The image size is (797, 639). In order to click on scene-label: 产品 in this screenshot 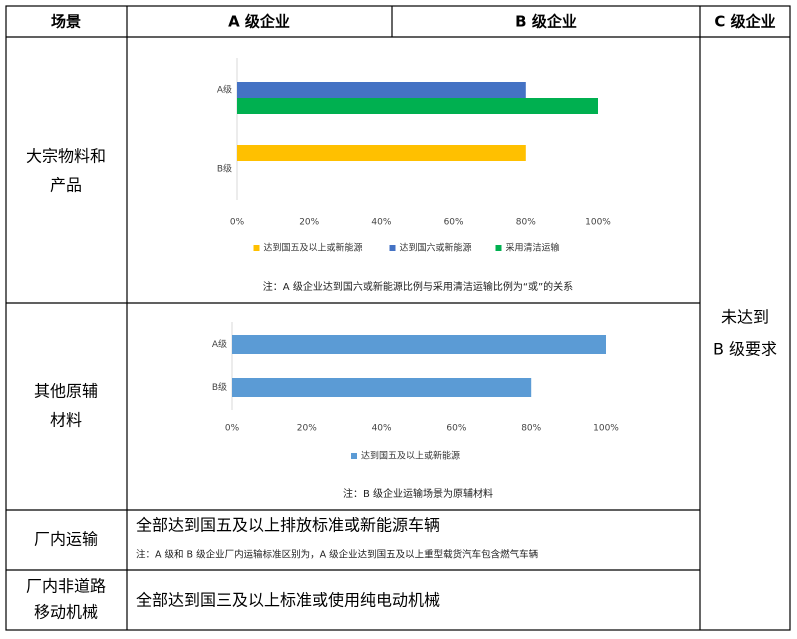, I will do `click(66, 185)`.